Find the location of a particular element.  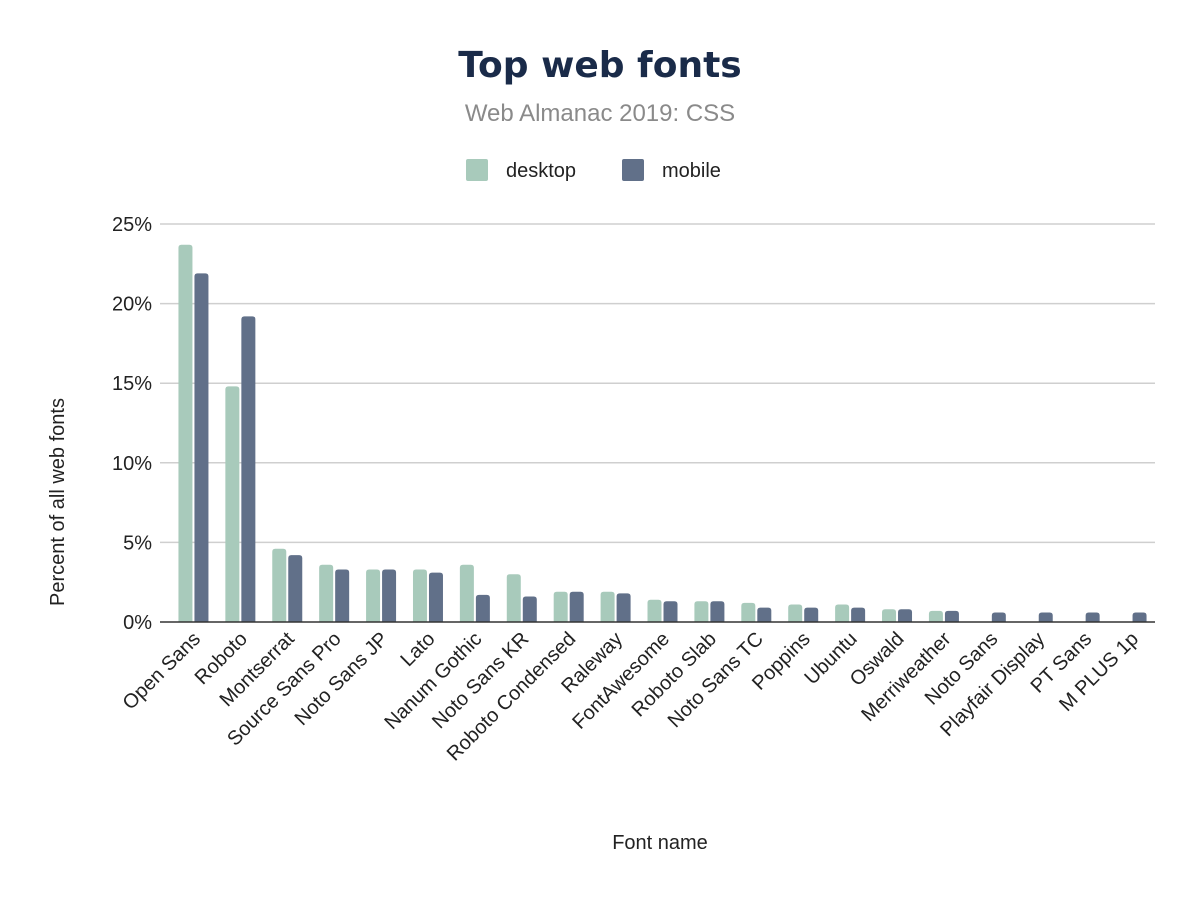

chart-title: Top web fonts is located at coordinates (599, 65).